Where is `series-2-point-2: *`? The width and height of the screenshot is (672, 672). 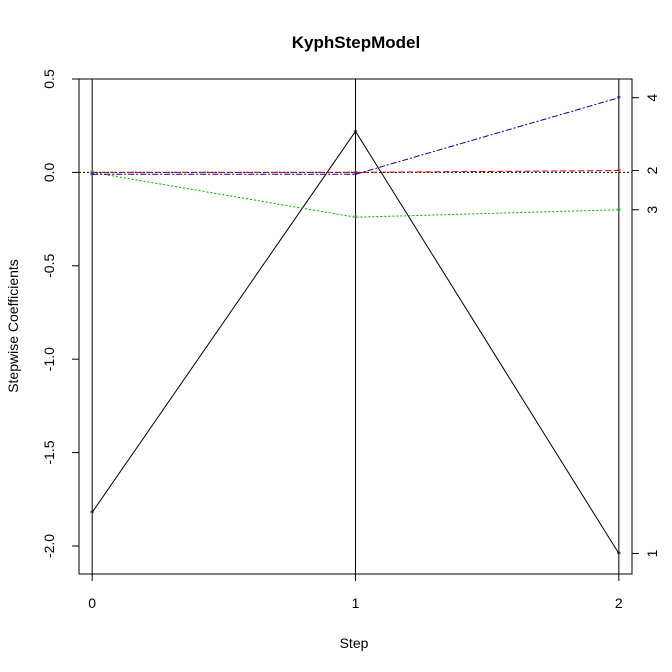 series-2-point-2: * is located at coordinates (619, 173).